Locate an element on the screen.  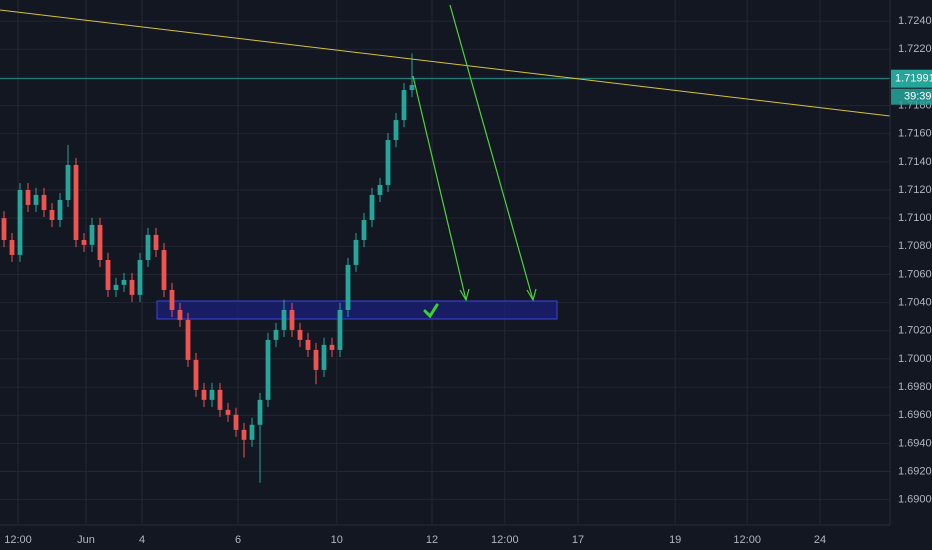
y-tick-label: 1.69000 is located at coordinates (915, 500).